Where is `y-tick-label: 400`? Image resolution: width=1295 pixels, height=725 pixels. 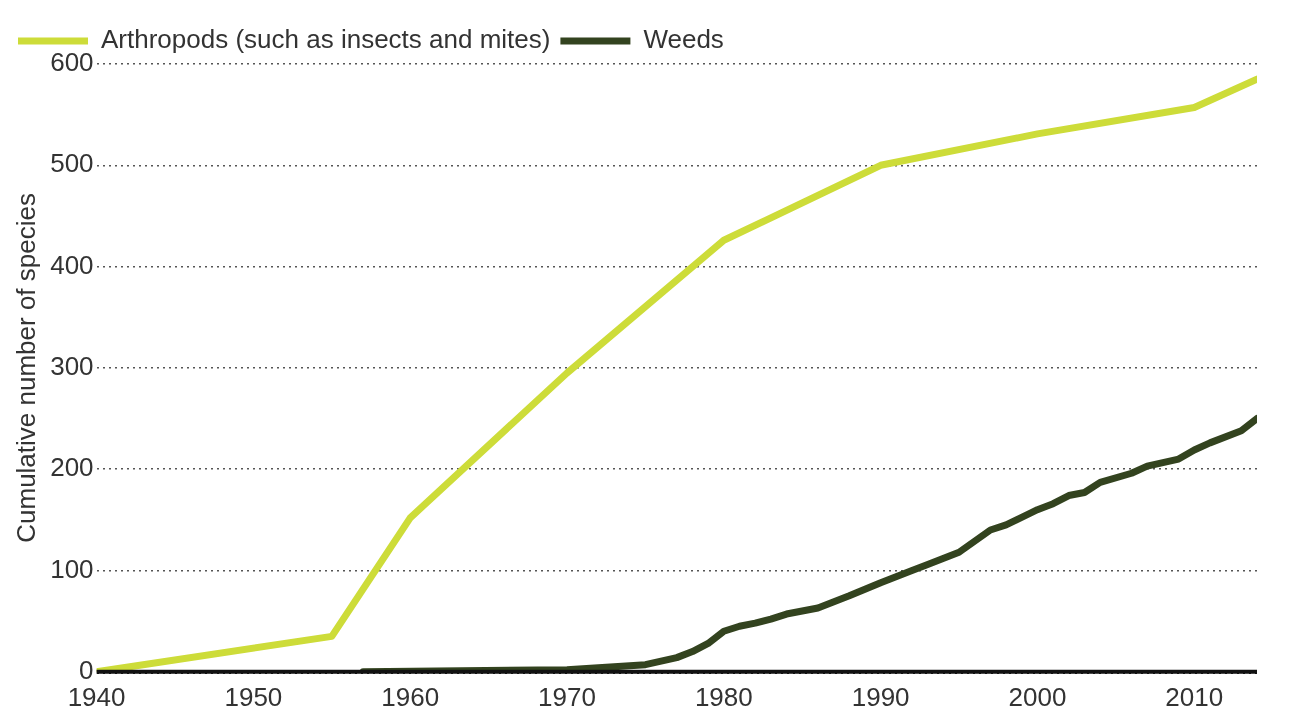
y-tick-label: 400 is located at coordinates (72, 264).